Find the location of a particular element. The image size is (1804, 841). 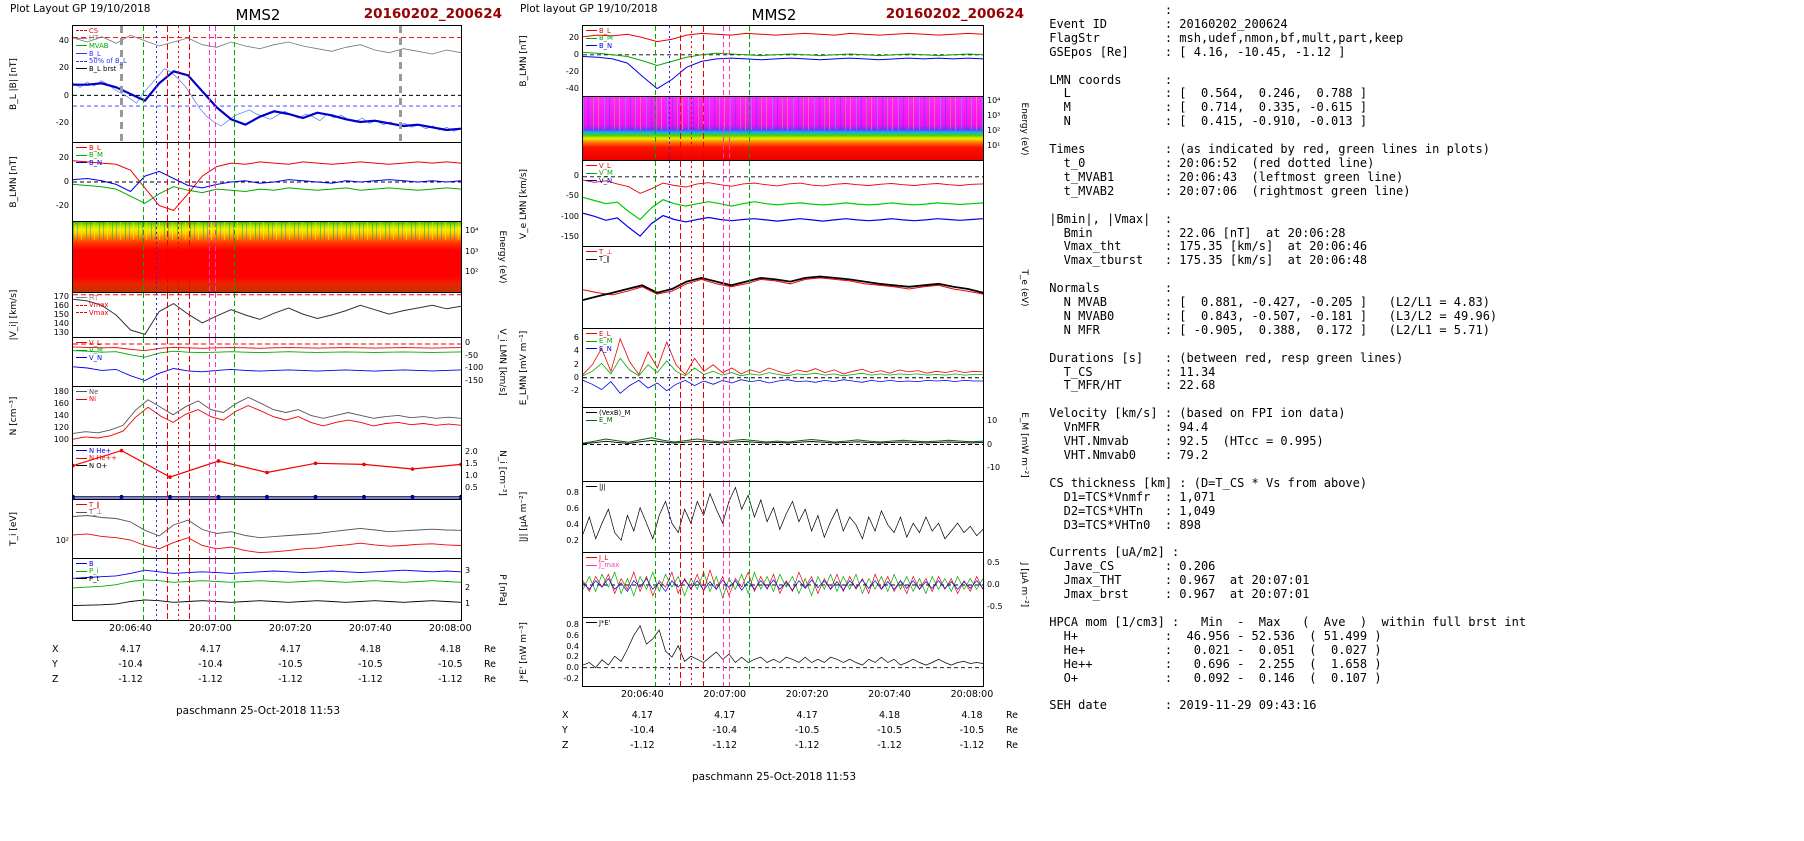

legend-jlmn: J_L J_max is located at coordinates (602, 561).